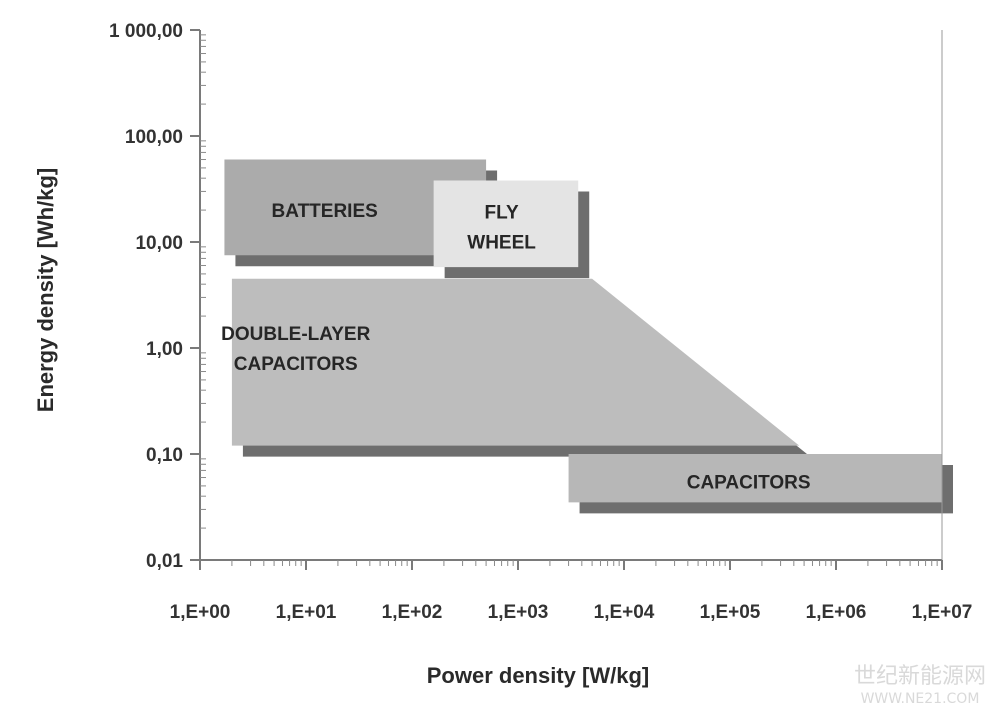 The width and height of the screenshot is (1000, 717). What do you see at coordinates (45, 290) in the screenshot?
I see `y-axis-title: Energy density [Wh/kg]` at bounding box center [45, 290].